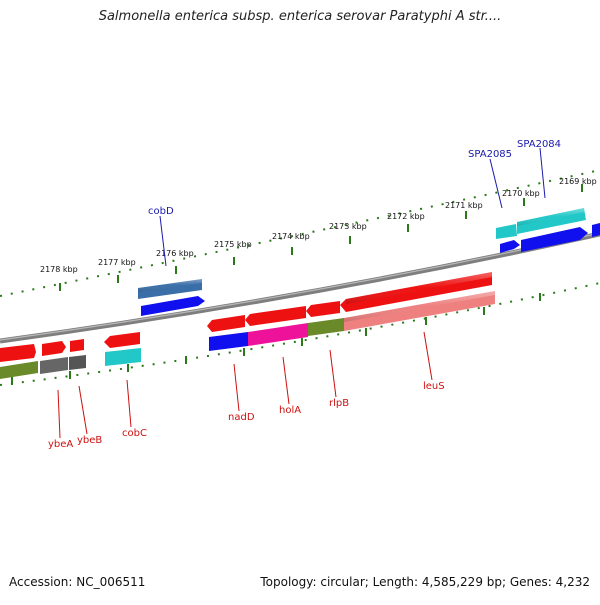 The width and height of the screenshot is (600, 605). What do you see at coordinates (241, 417) in the screenshot?
I see `label-nadd: nadD` at bounding box center [241, 417].